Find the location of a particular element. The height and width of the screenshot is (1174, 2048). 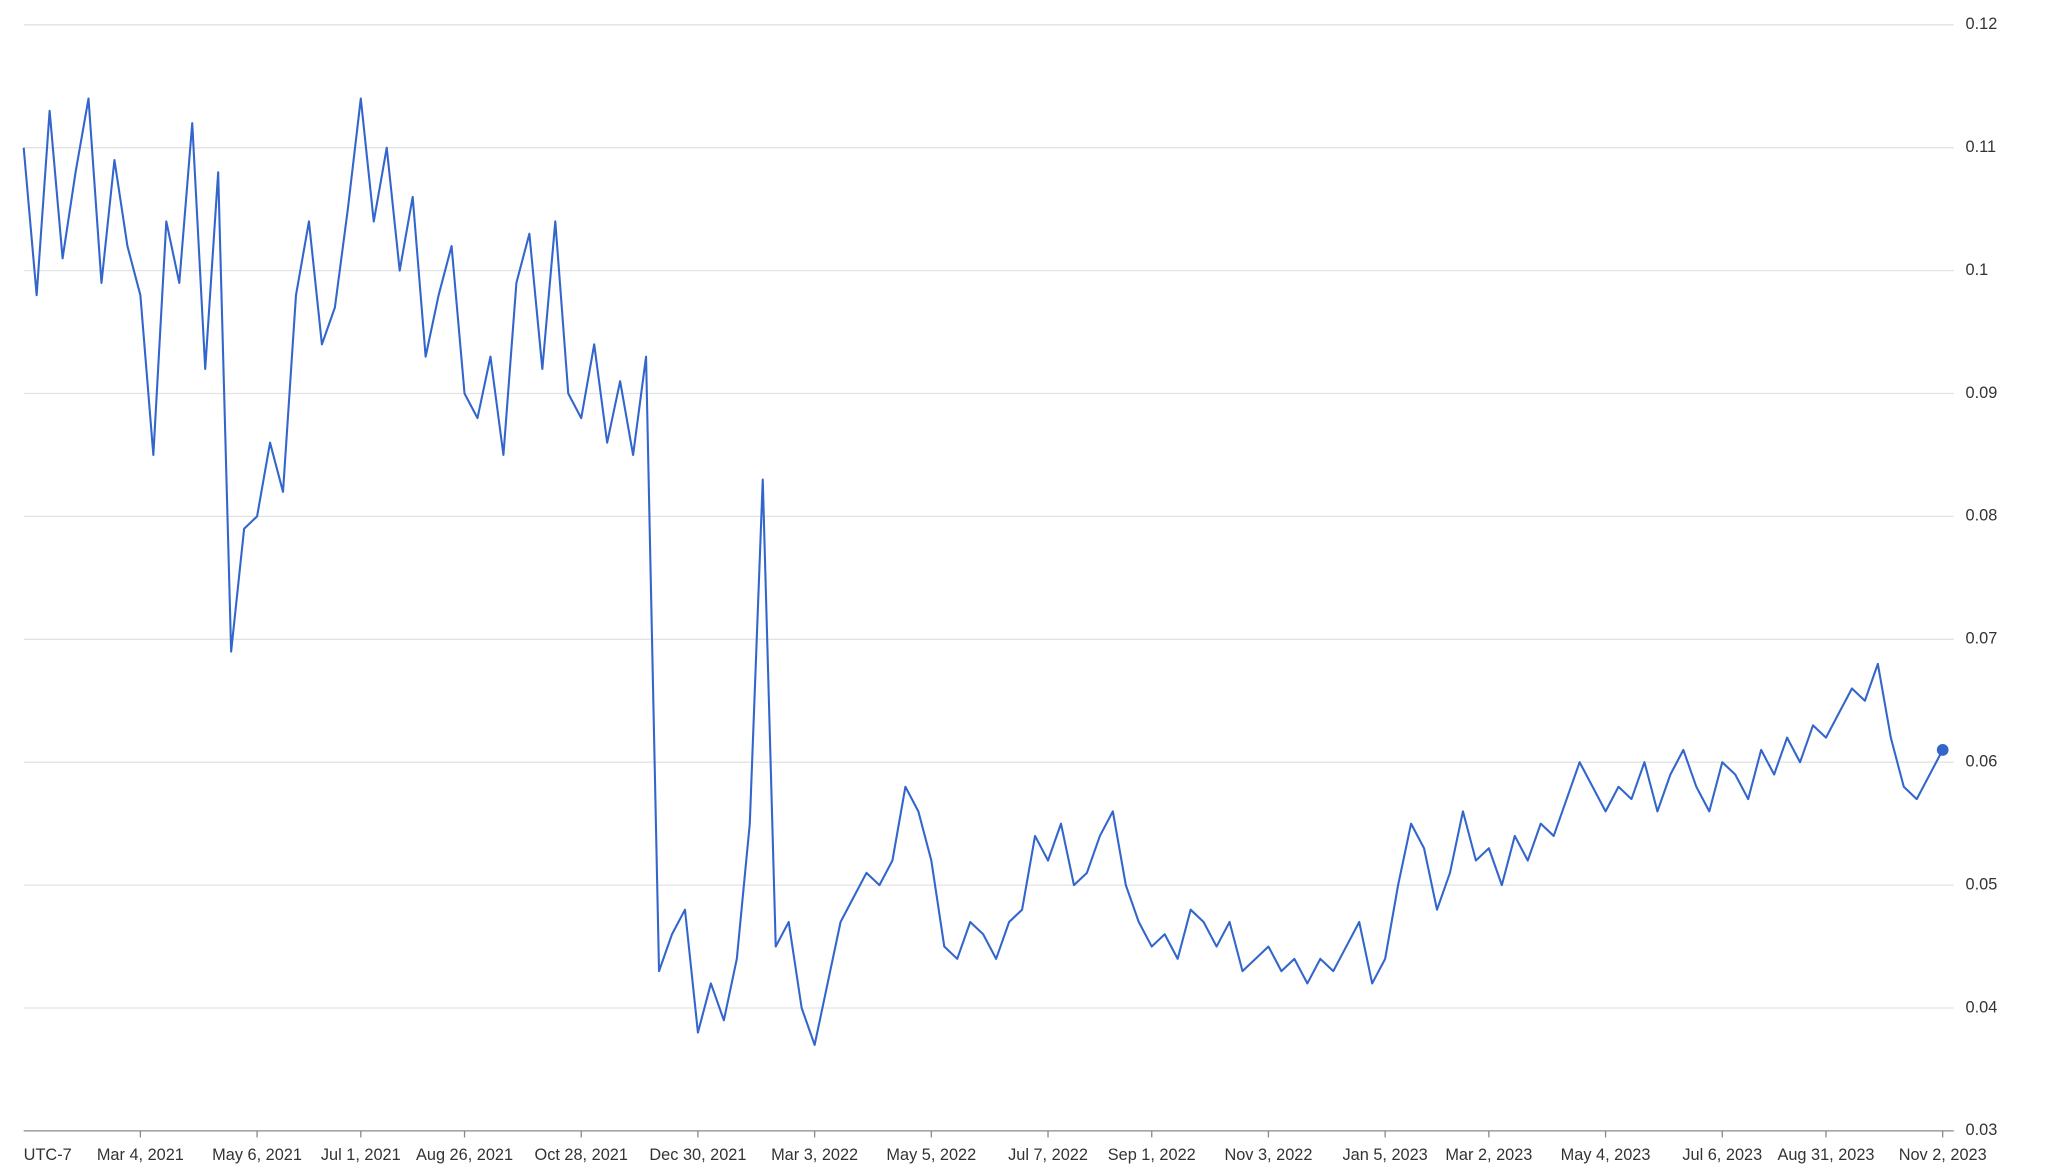

x-tick-label: Jan 5, 2023 is located at coordinates (1385, 1155).